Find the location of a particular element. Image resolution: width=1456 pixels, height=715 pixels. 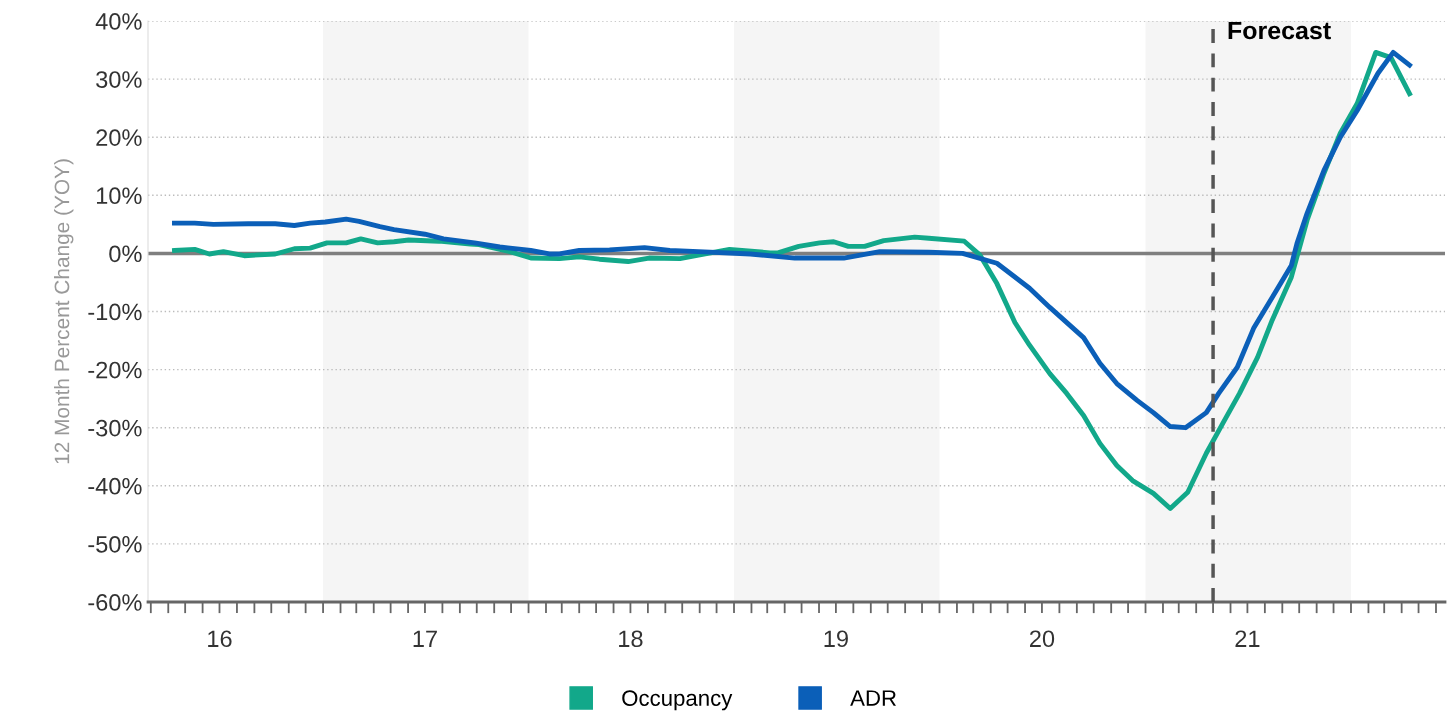

x-tick-label: 20 is located at coordinates (1042, 639).